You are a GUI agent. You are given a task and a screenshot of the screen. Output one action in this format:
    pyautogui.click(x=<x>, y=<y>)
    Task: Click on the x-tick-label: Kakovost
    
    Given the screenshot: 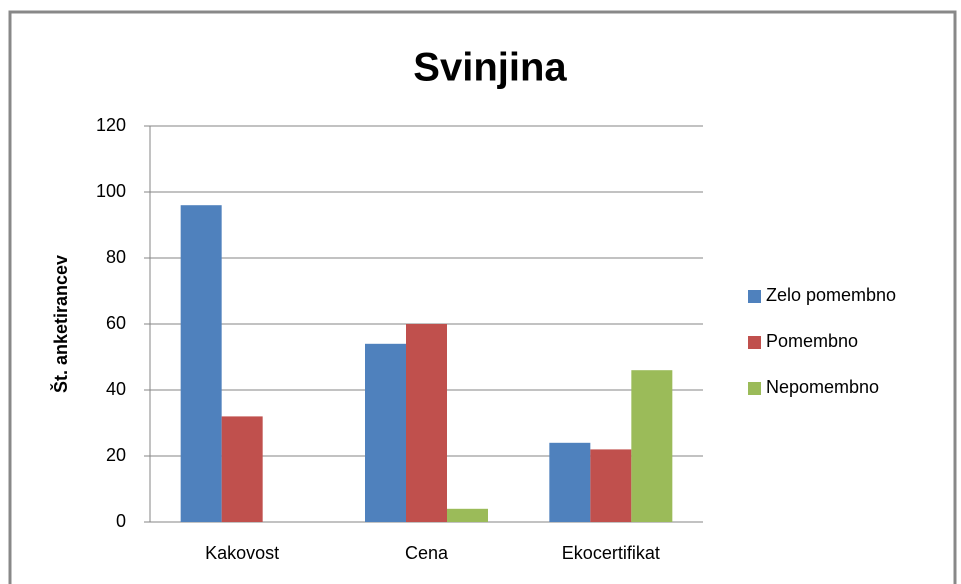 What is the action you would take?
    pyautogui.click(x=242, y=553)
    